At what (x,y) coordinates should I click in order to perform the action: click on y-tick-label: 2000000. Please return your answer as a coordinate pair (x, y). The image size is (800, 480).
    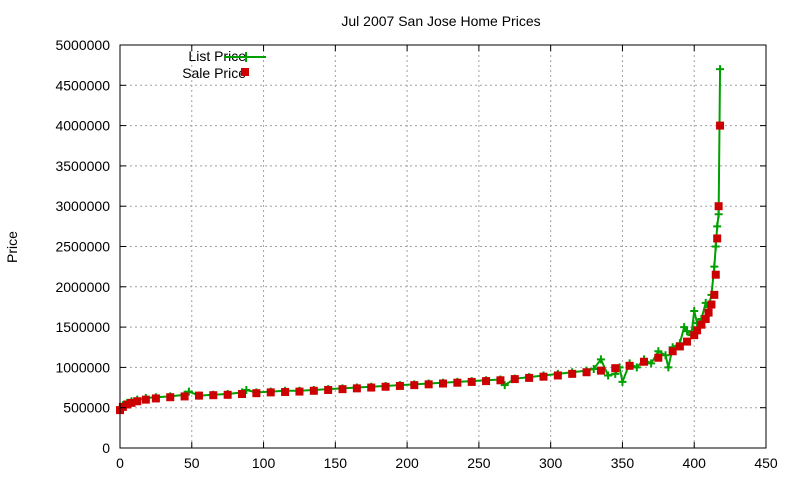
    Looking at the image, I should click on (82, 287).